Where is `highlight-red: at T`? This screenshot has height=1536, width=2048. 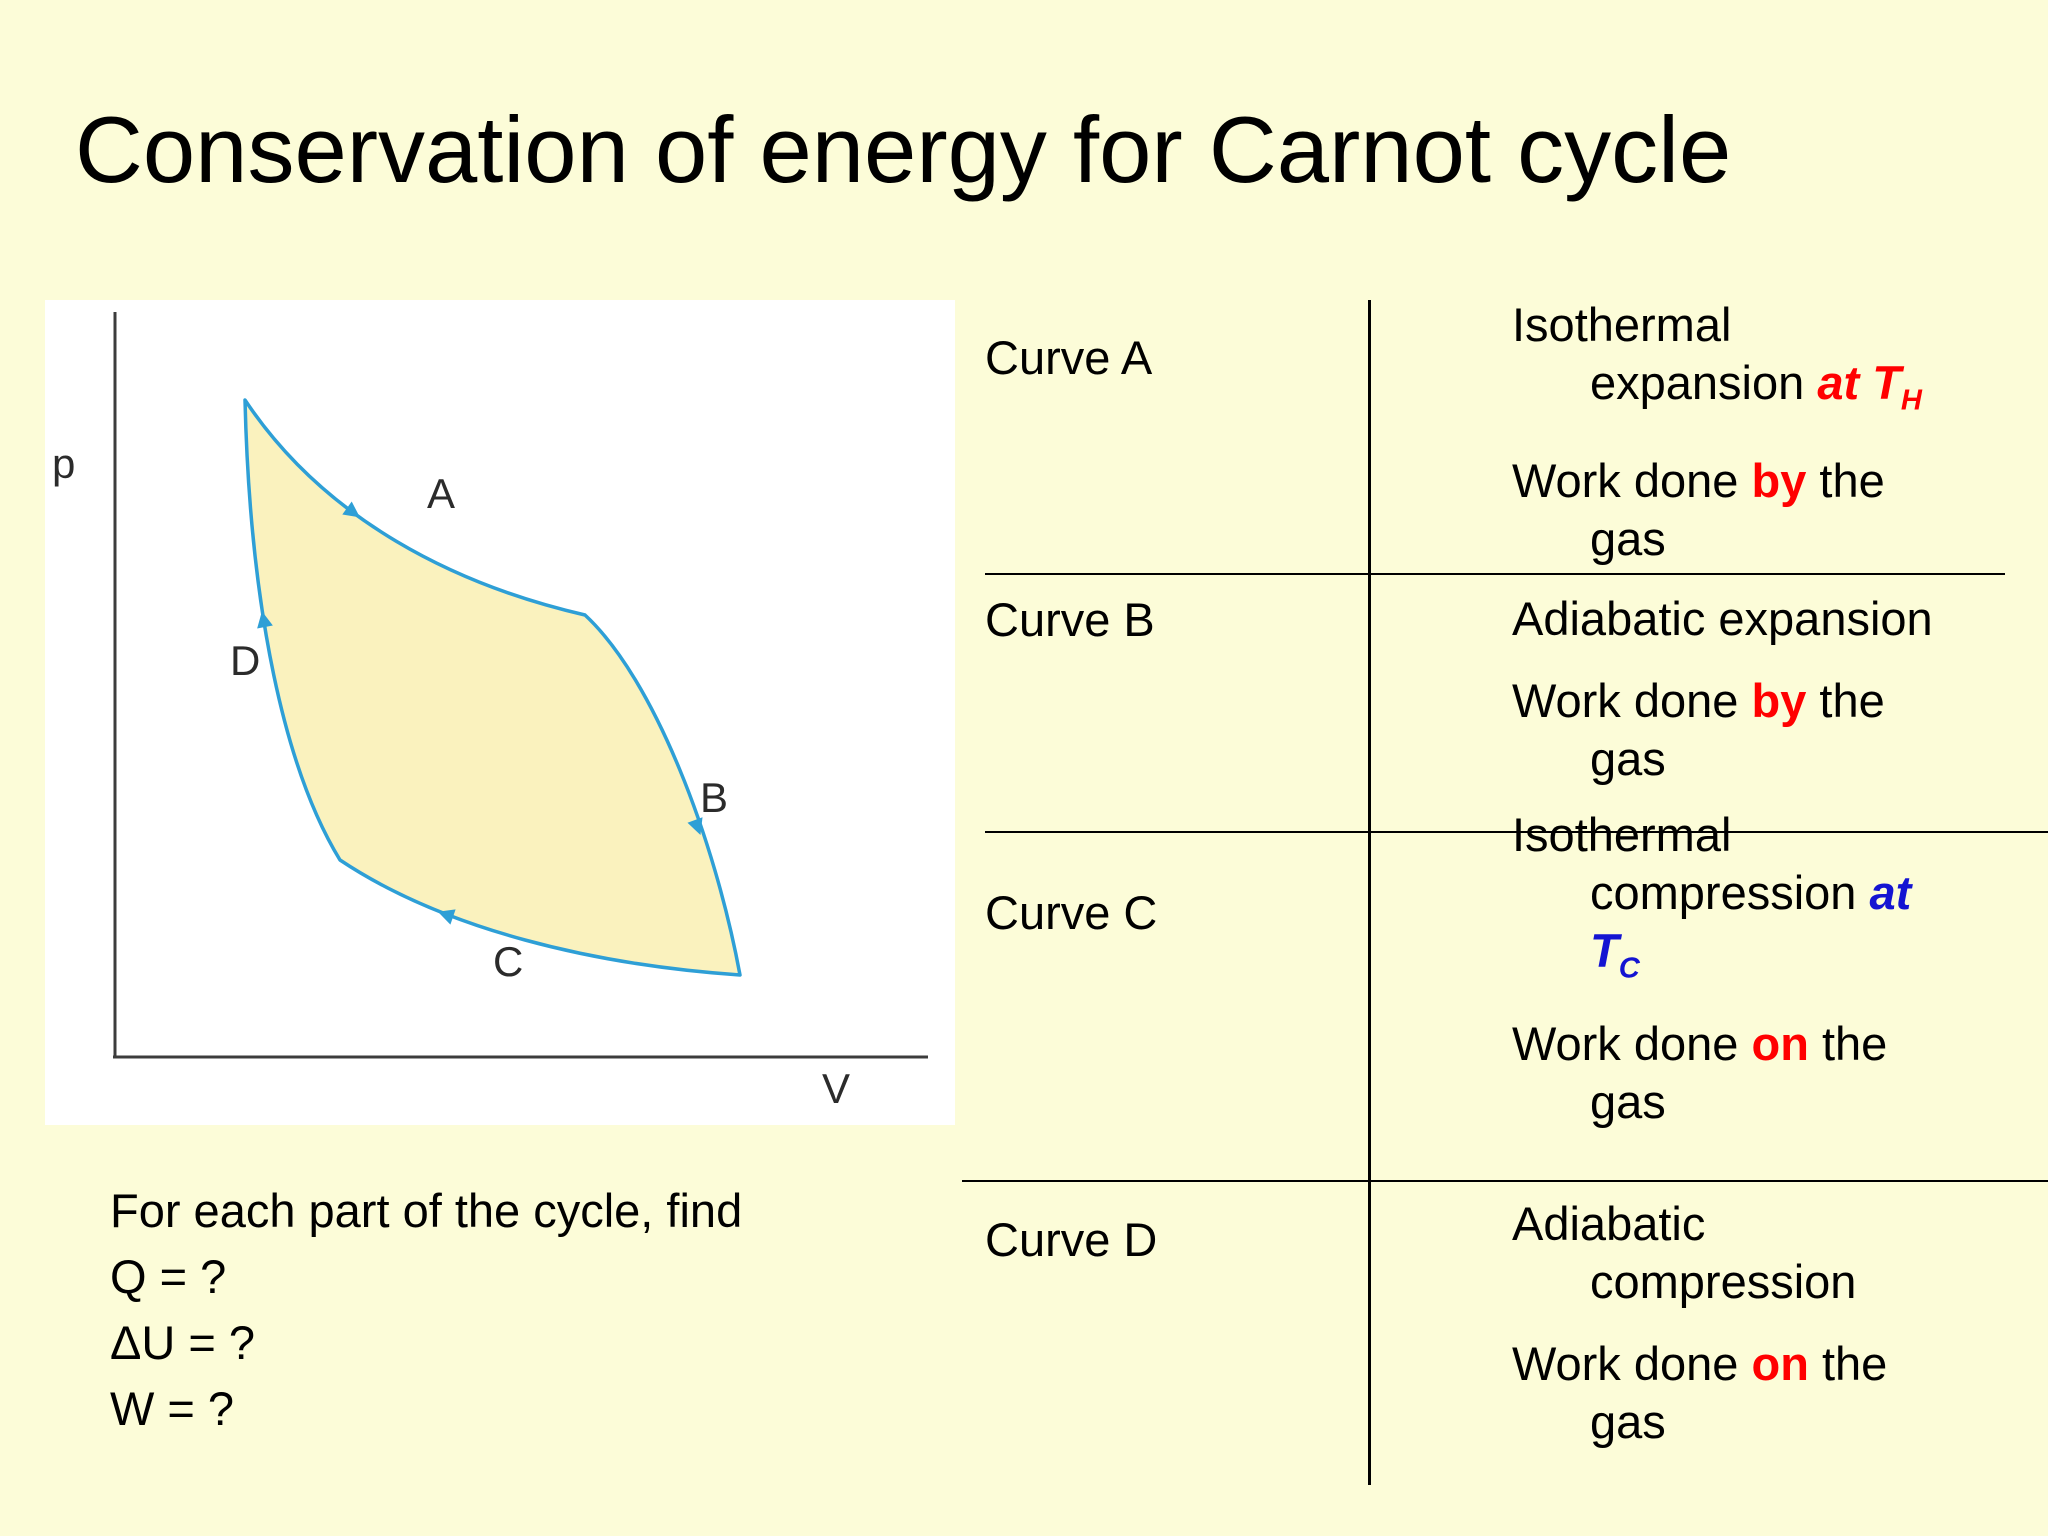
highlight-red: at T is located at coordinates (1859, 382).